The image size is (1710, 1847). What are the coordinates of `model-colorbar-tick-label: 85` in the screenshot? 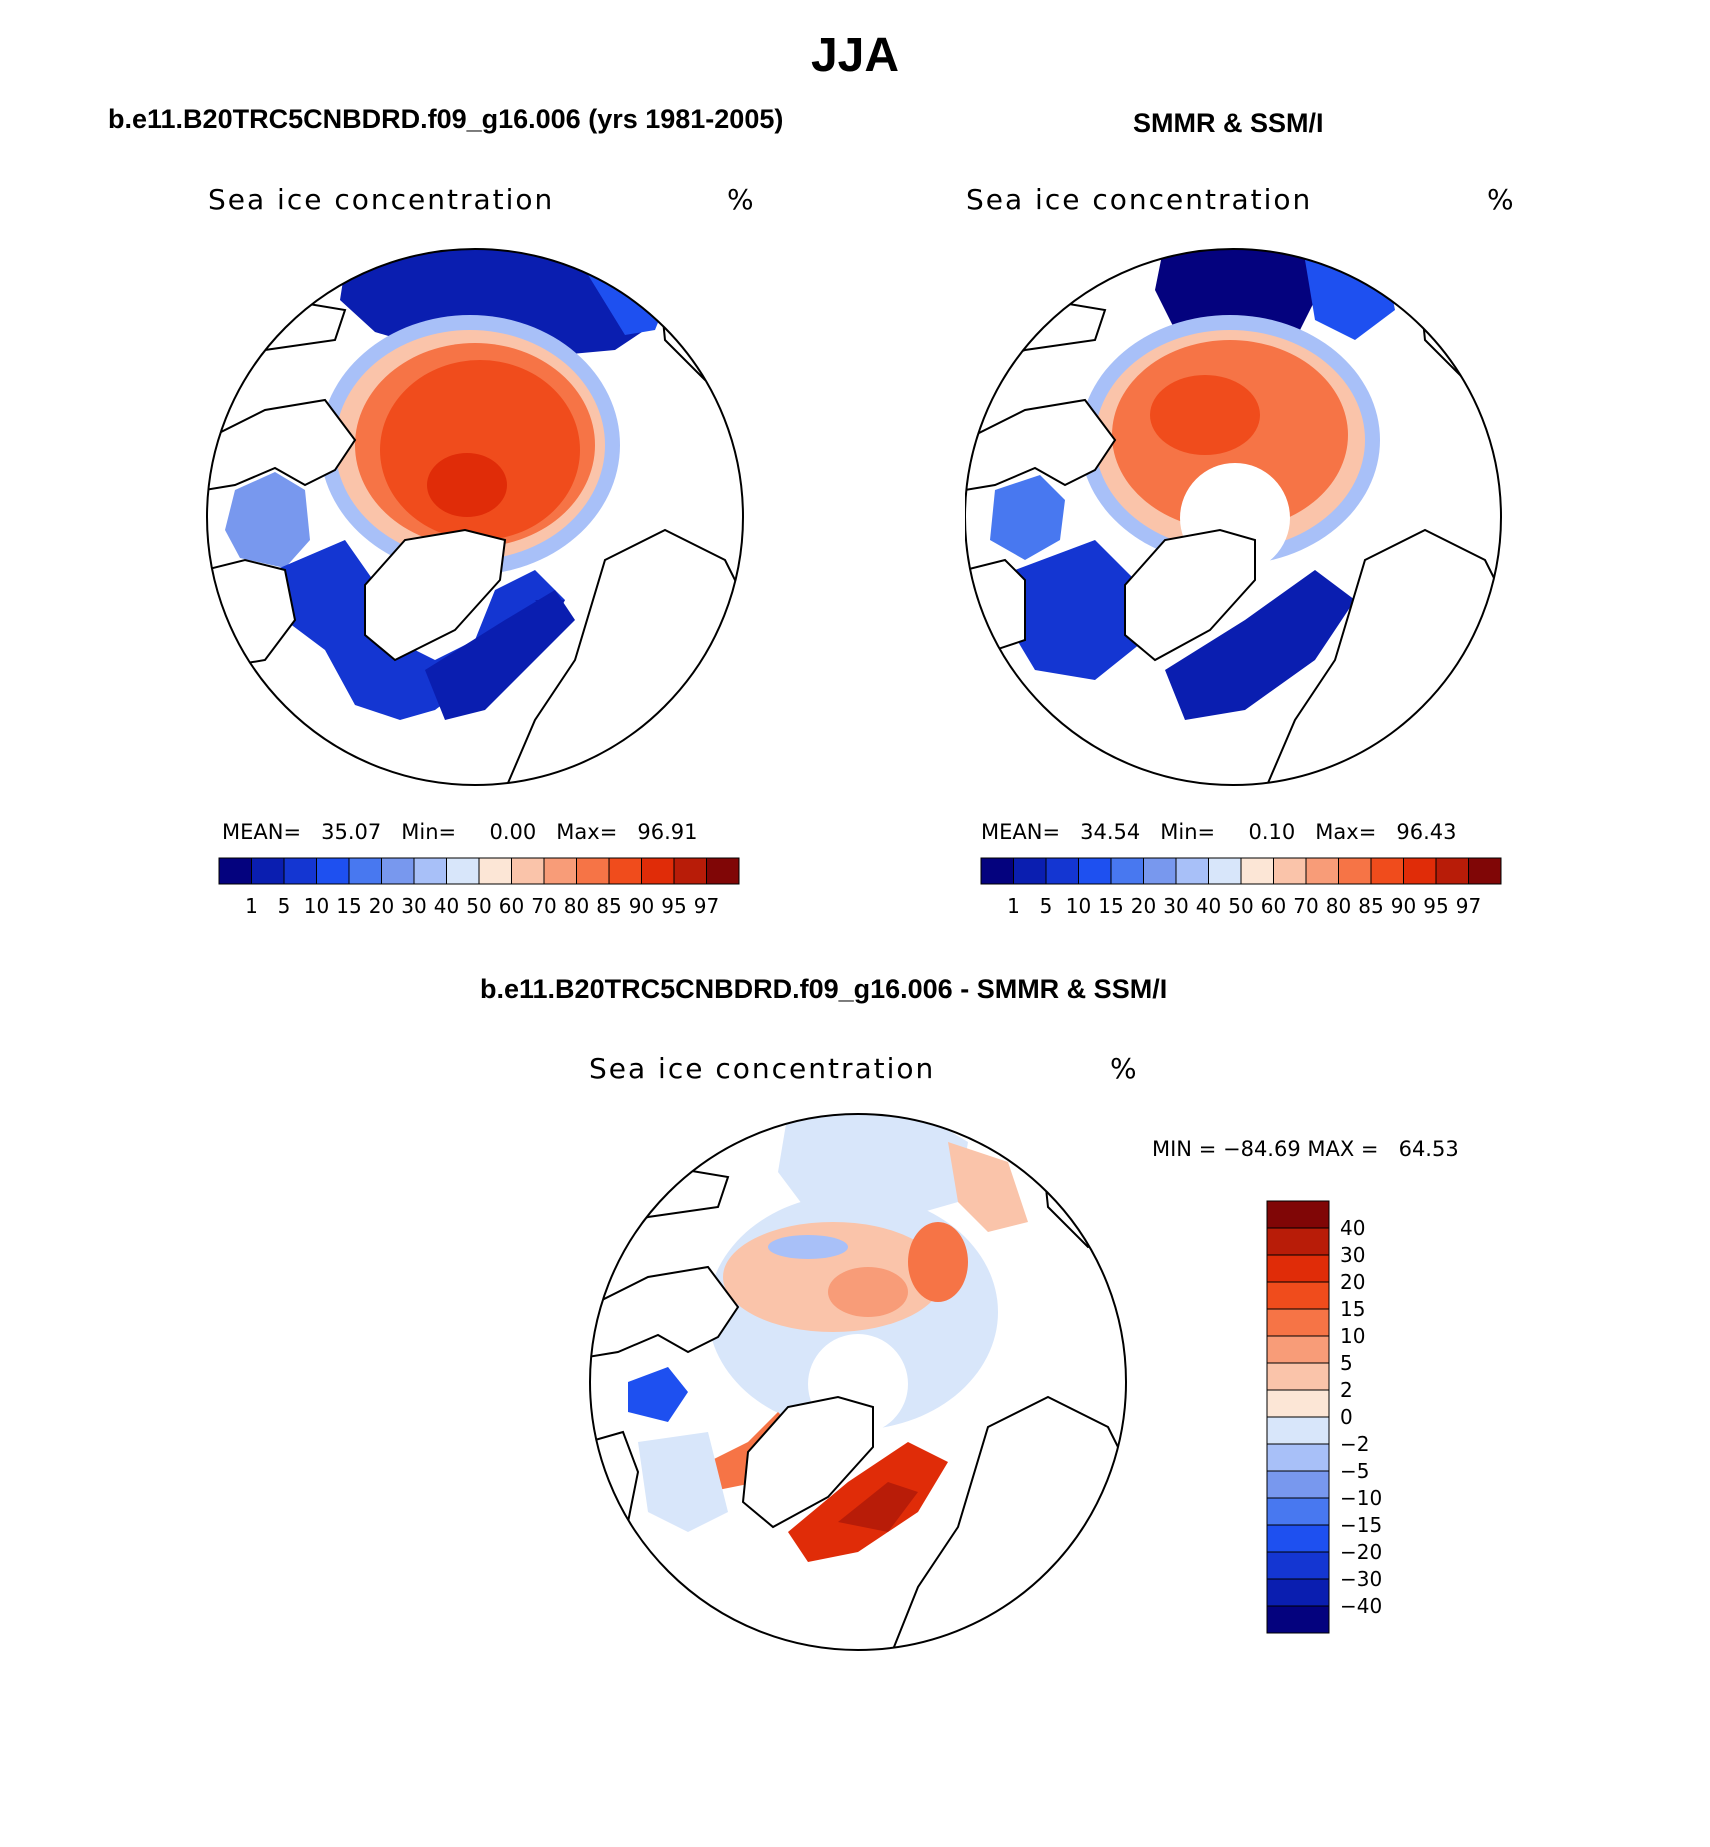 It's located at (608, 906).